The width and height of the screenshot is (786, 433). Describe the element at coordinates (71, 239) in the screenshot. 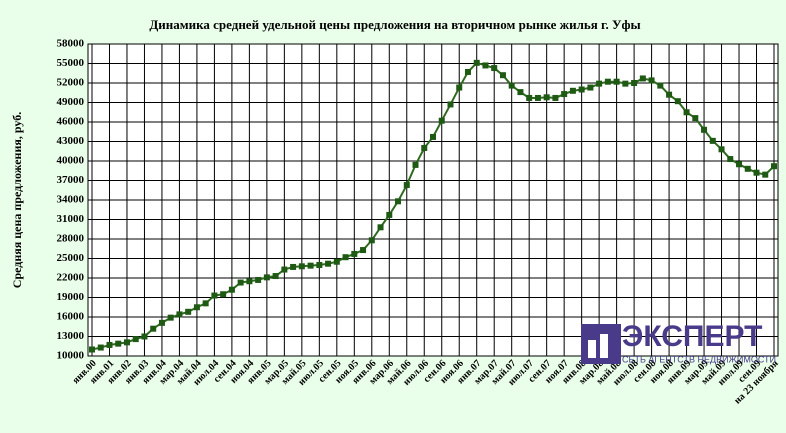

I see `y-tick-label: 28000` at that location.